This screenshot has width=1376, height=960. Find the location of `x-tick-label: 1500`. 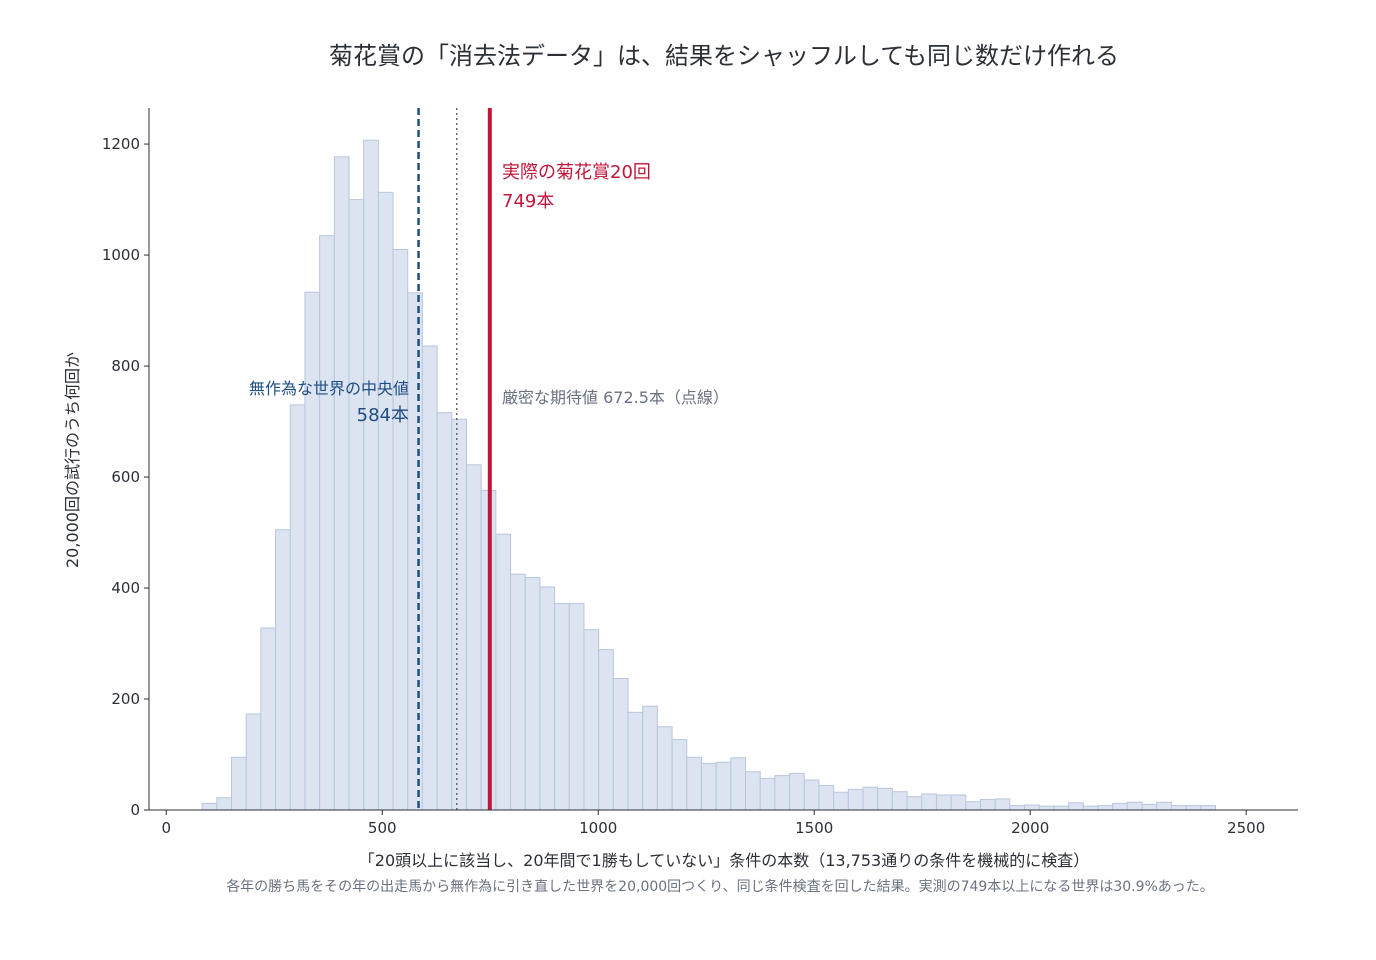

x-tick-label: 1500 is located at coordinates (814, 828).